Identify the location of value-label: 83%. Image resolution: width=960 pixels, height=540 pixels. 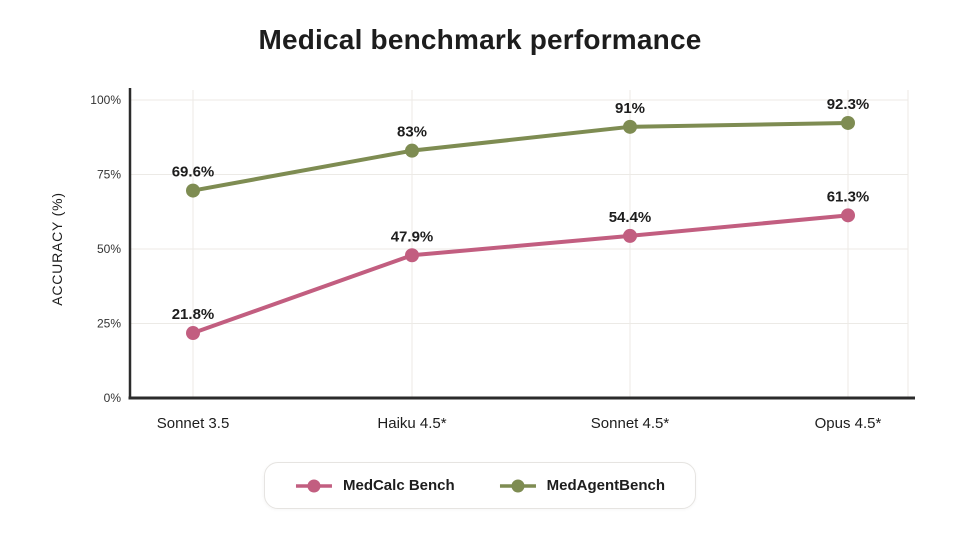
(412, 132).